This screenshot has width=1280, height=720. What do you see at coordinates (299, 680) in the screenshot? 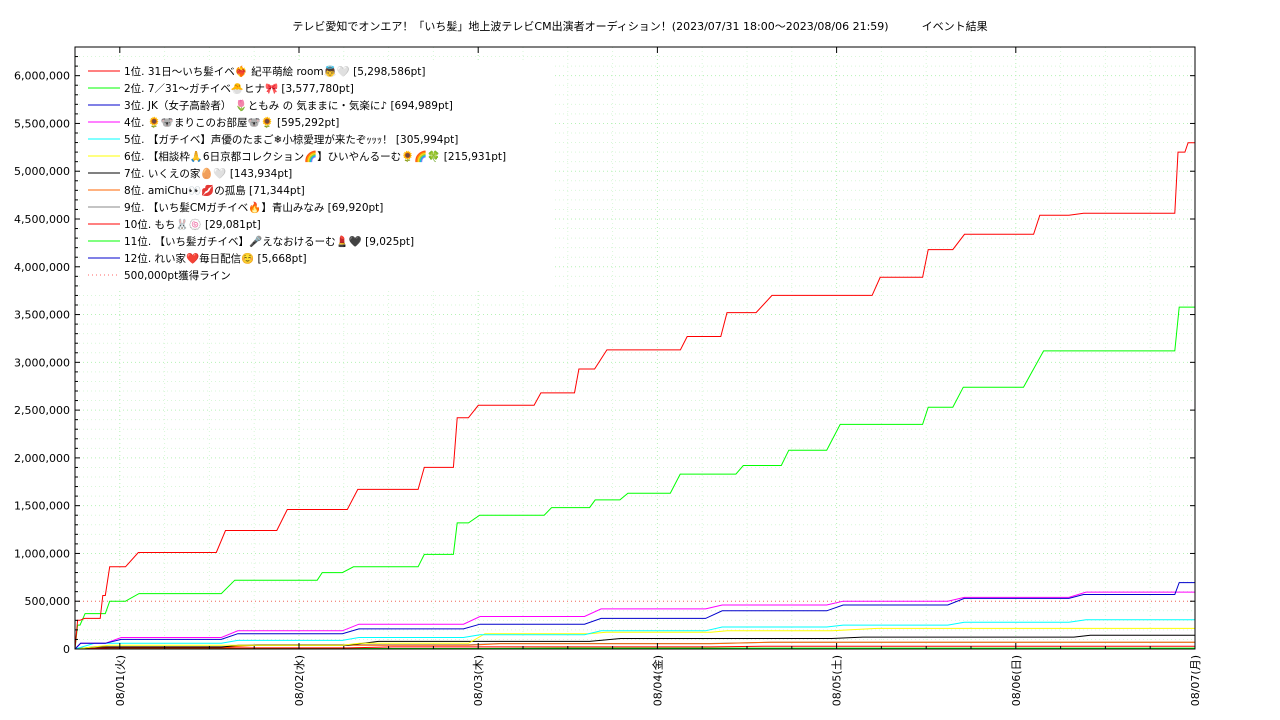
I see `x-tick-label: 08/02(水)` at bounding box center [299, 680].